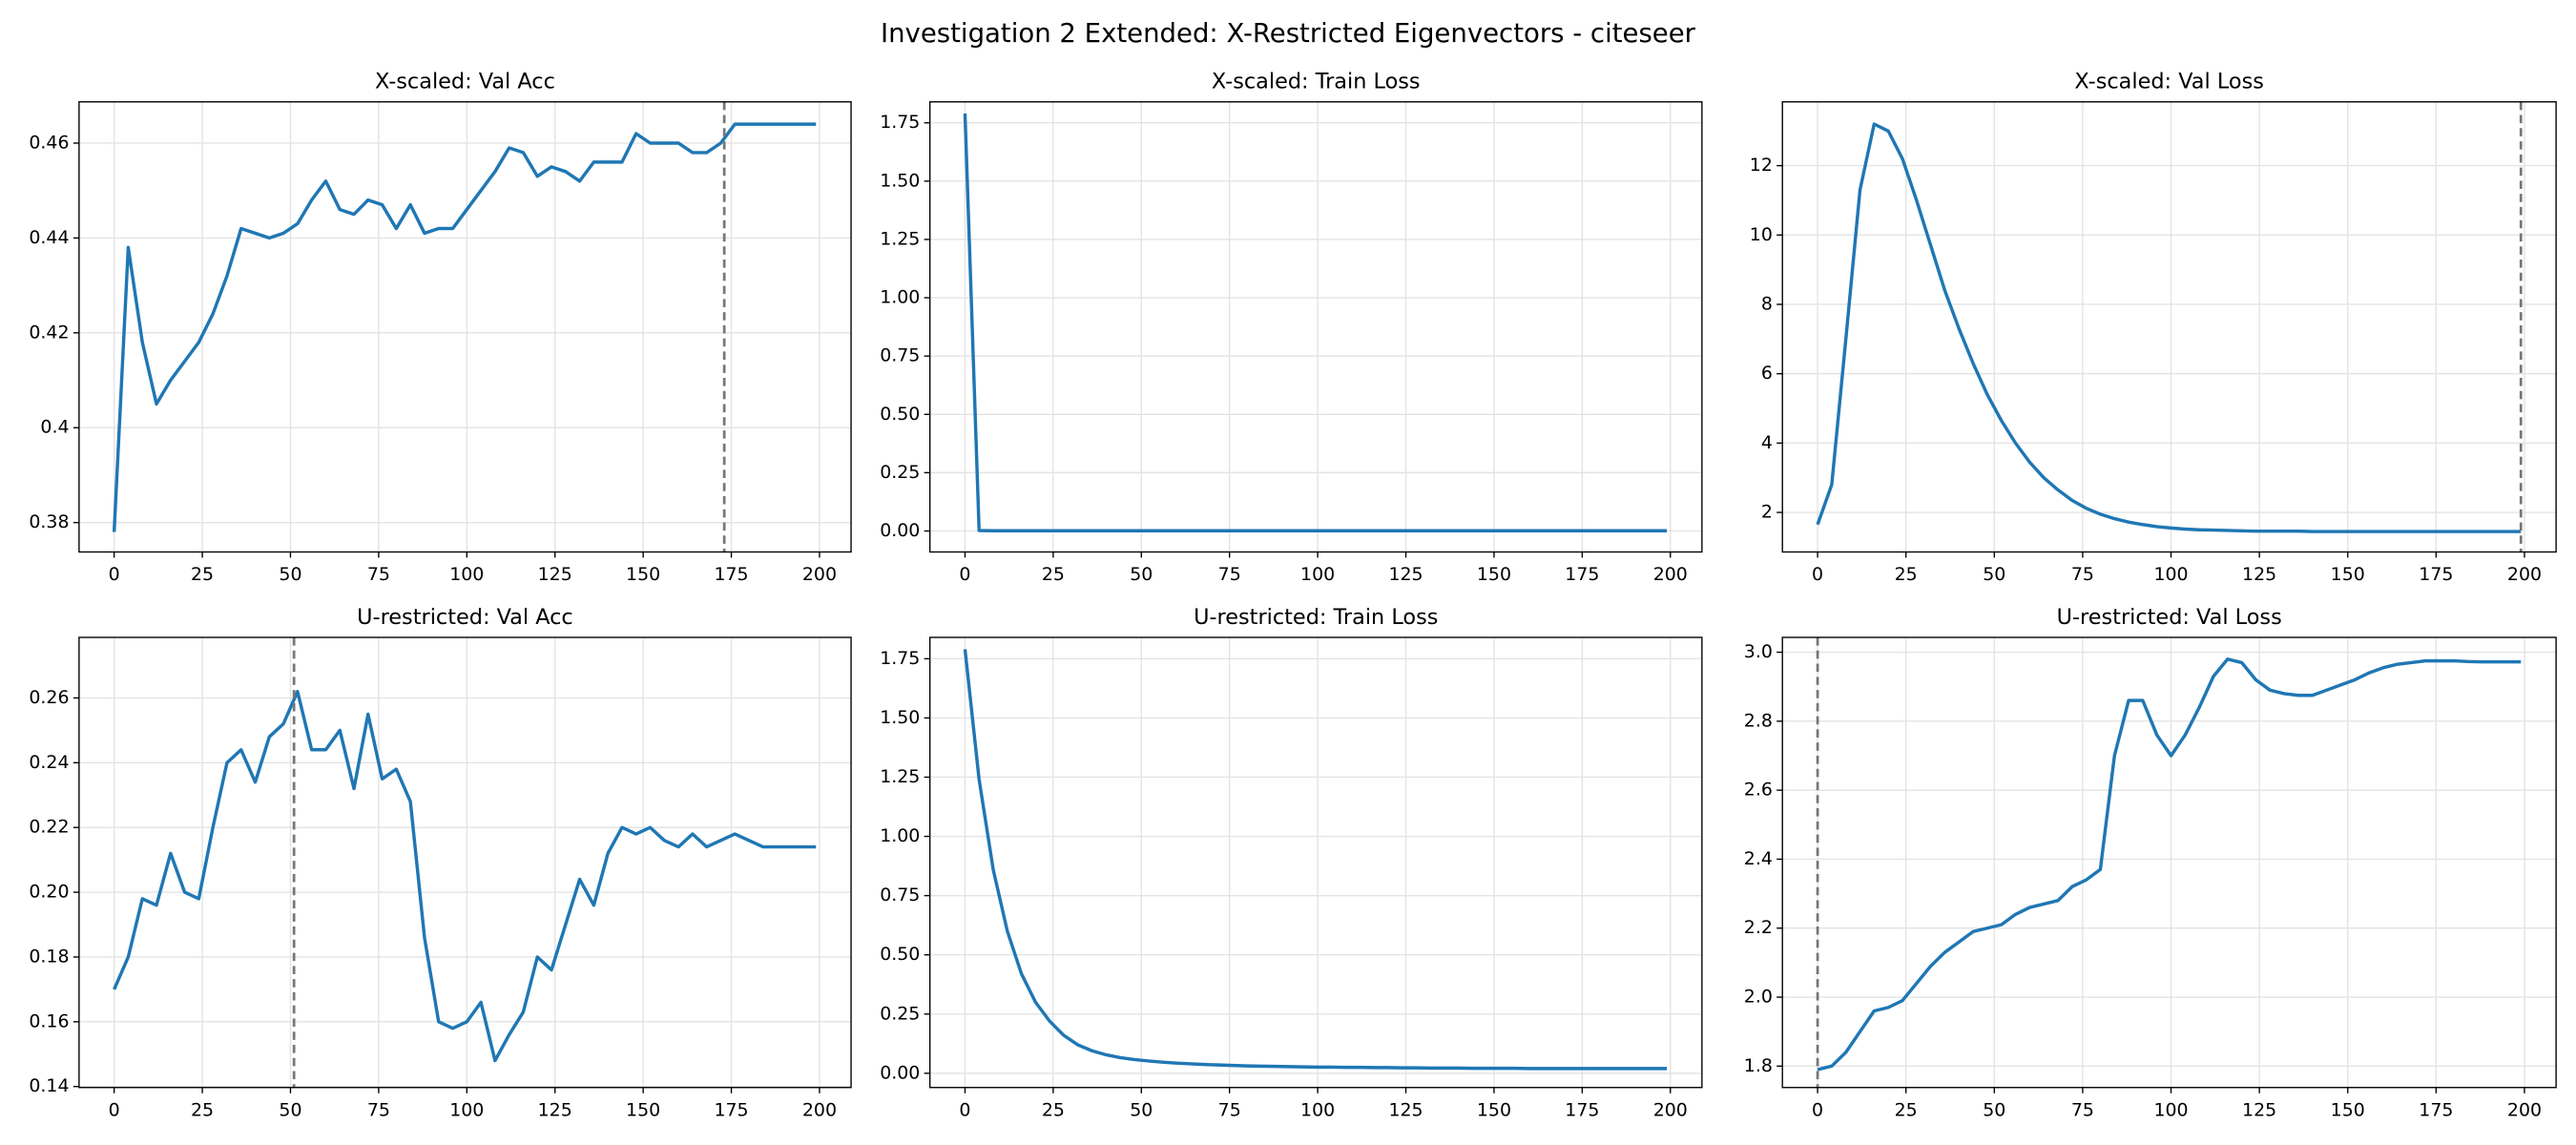 This screenshot has width=2576, height=1145. What do you see at coordinates (49, 238) in the screenshot?
I see `y-tick-label: 0.44` at bounding box center [49, 238].